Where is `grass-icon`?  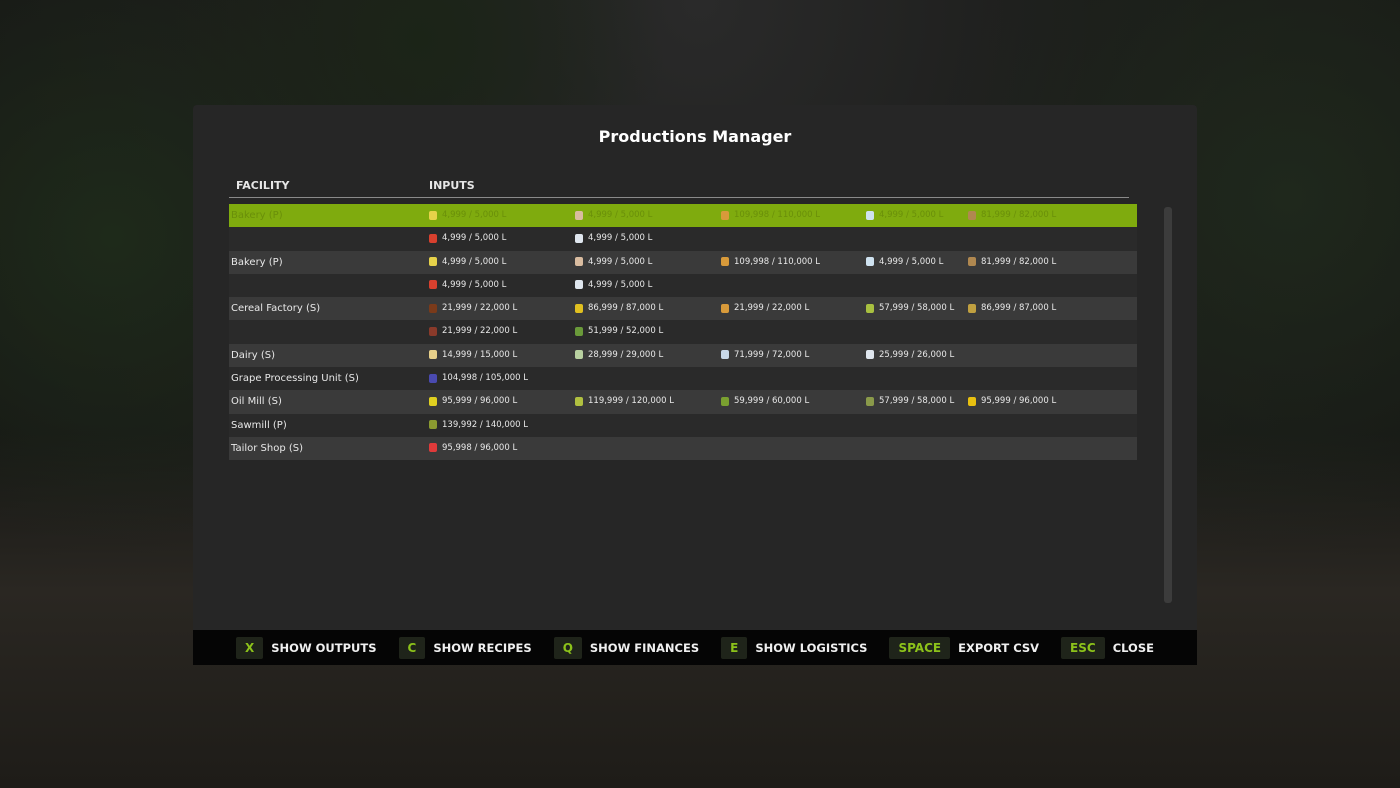 grass-icon is located at coordinates (579, 331).